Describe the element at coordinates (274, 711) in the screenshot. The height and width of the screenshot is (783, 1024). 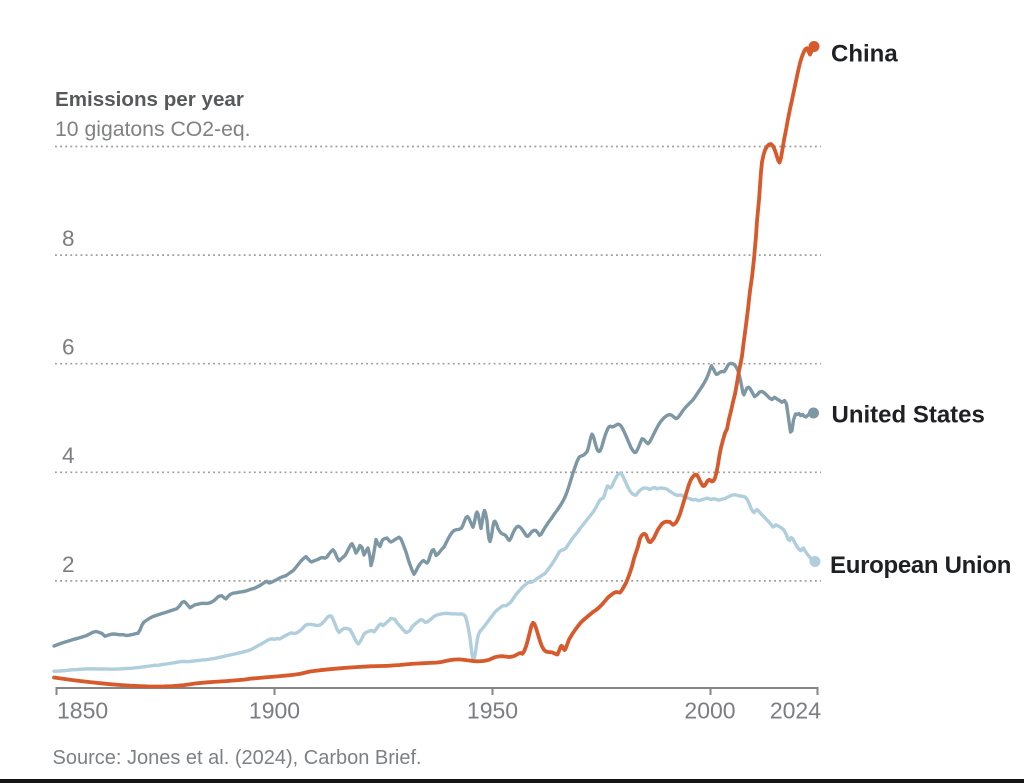
I see `svg-text: 1900` at that location.